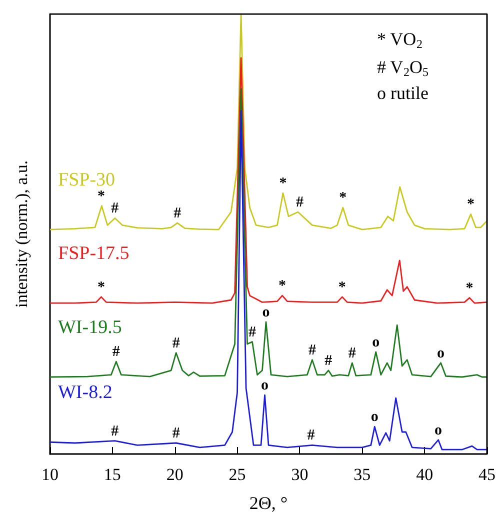  What do you see at coordinates (50, 474) in the screenshot?
I see `x-tick-label: 10` at bounding box center [50, 474].